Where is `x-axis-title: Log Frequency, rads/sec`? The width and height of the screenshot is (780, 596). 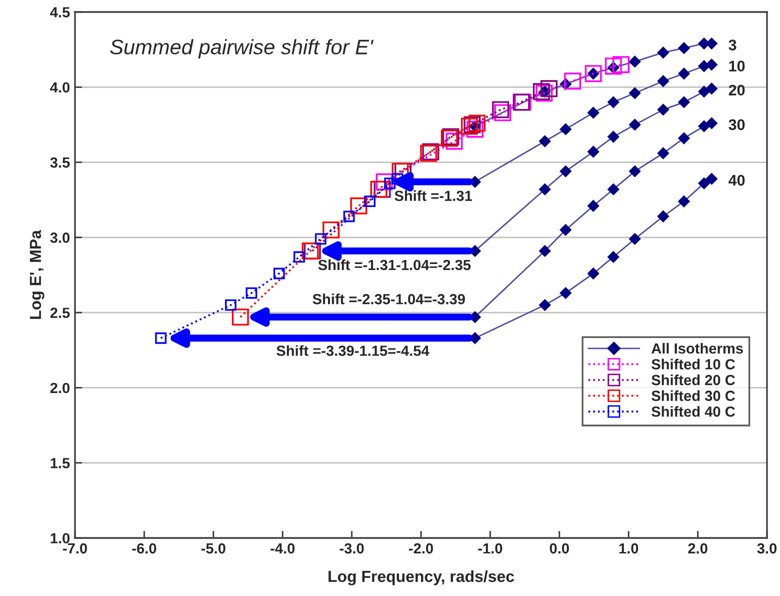
x-axis-title: Log Frequency, rads/sec is located at coordinates (421, 578).